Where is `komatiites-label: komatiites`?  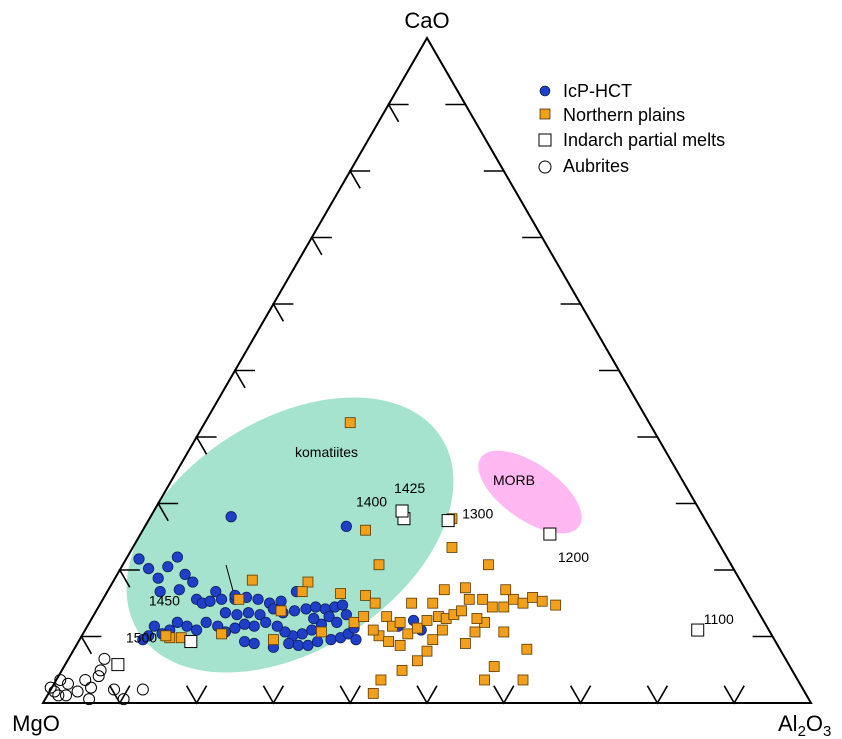
komatiites-label: komatiites is located at coordinates (326, 452).